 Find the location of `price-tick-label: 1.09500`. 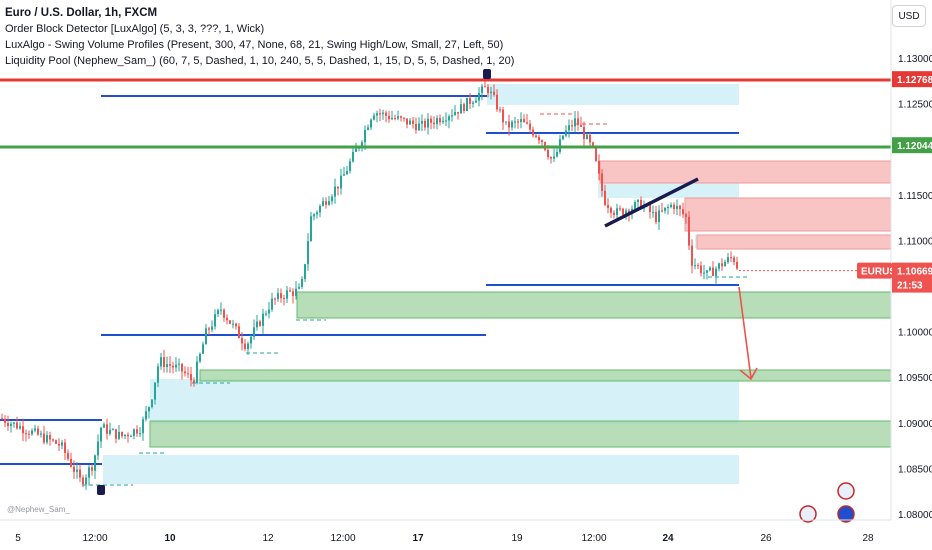

price-tick-label: 1.09500 is located at coordinates (915, 378).